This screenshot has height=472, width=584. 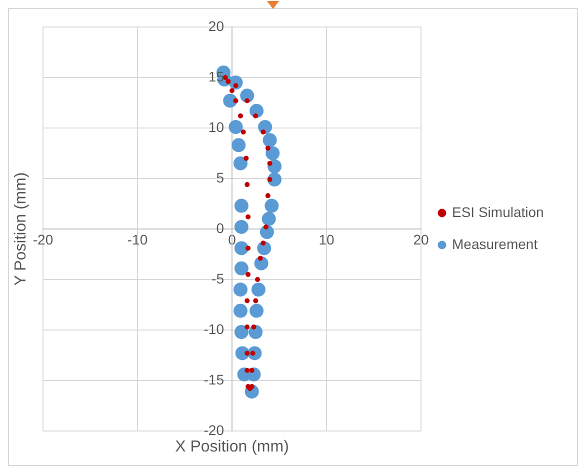 What do you see at coordinates (137, 239) in the screenshot?
I see `x-tick-label: -10` at bounding box center [137, 239].